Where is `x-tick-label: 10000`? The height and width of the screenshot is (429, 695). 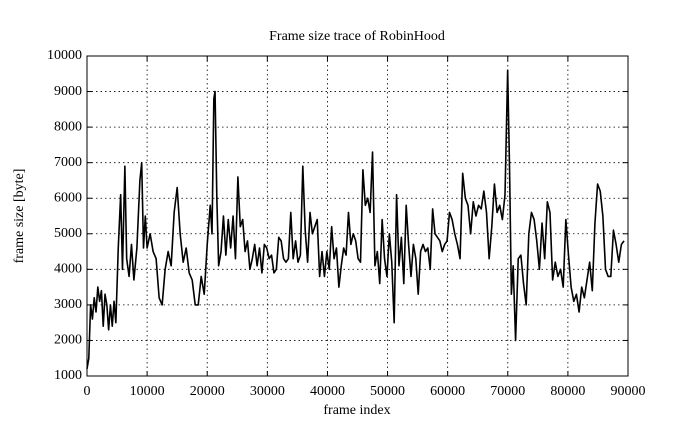 x-tick-label: 10000 is located at coordinates (147, 391).